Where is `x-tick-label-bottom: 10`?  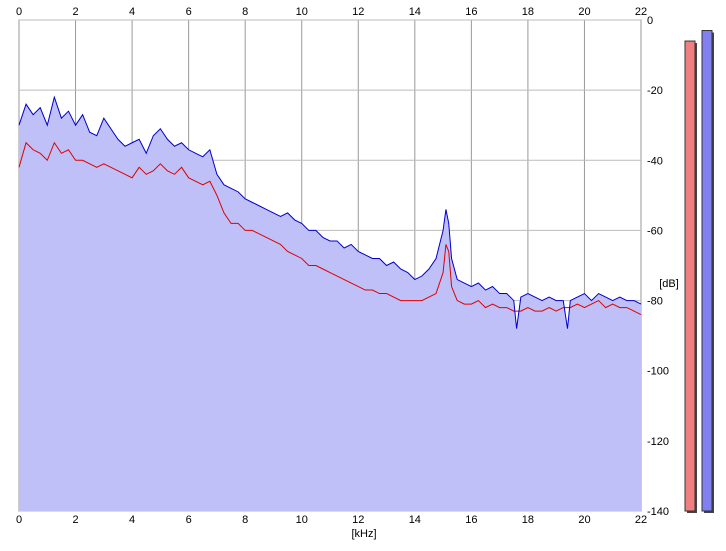
x-tick-label-bottom: 10 is located at coordinates (302, 520).